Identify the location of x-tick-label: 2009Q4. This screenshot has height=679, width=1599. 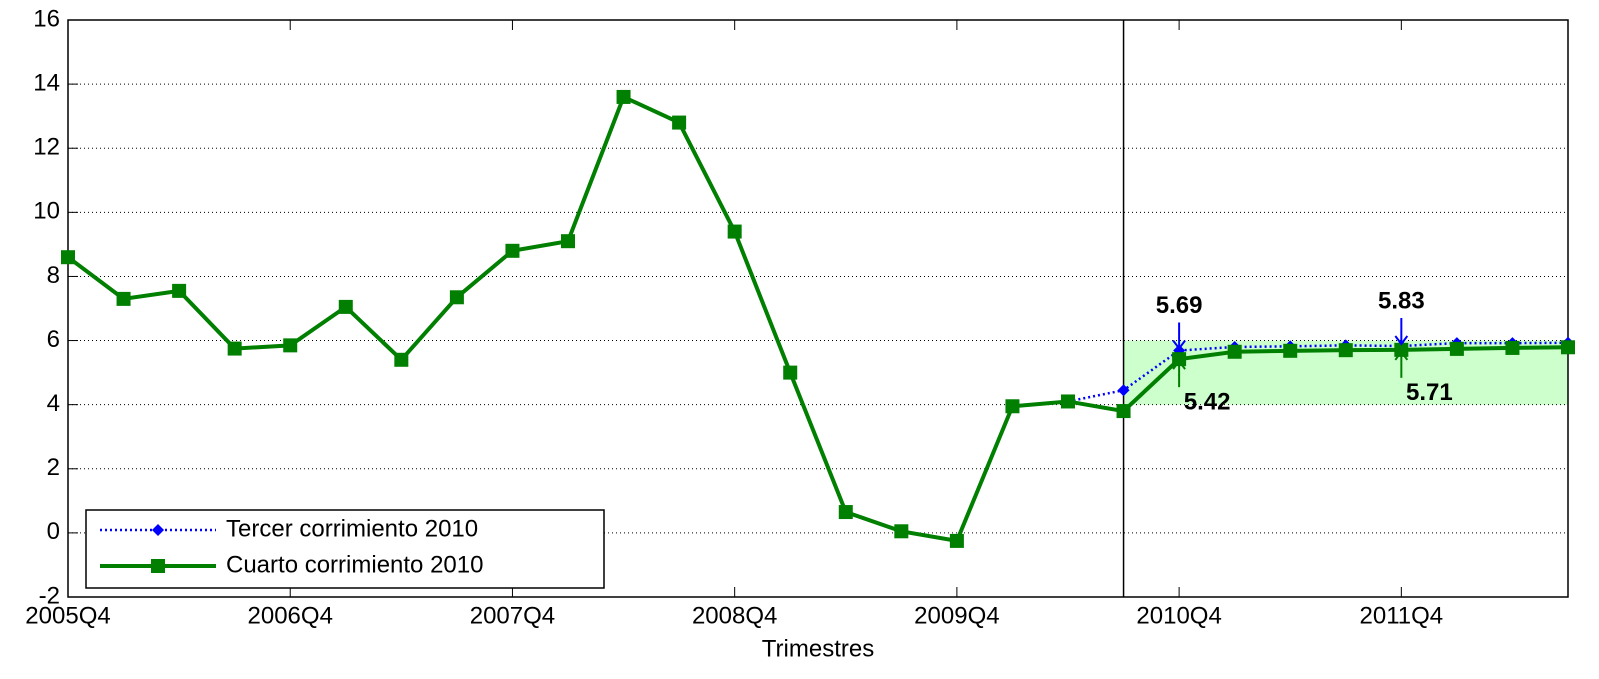
(956, 615).